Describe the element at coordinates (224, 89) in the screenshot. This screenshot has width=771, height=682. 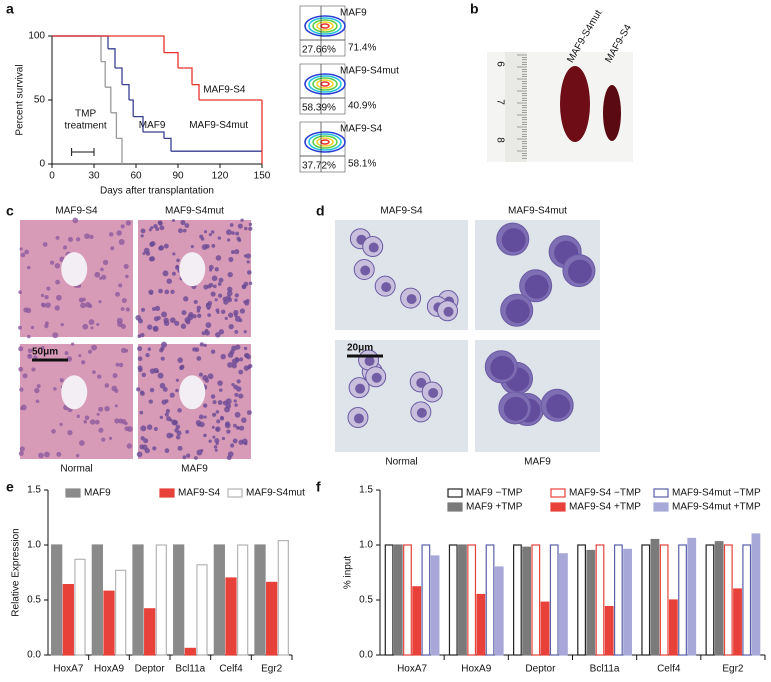
I see `series-label: MAF9-S4` at that location.